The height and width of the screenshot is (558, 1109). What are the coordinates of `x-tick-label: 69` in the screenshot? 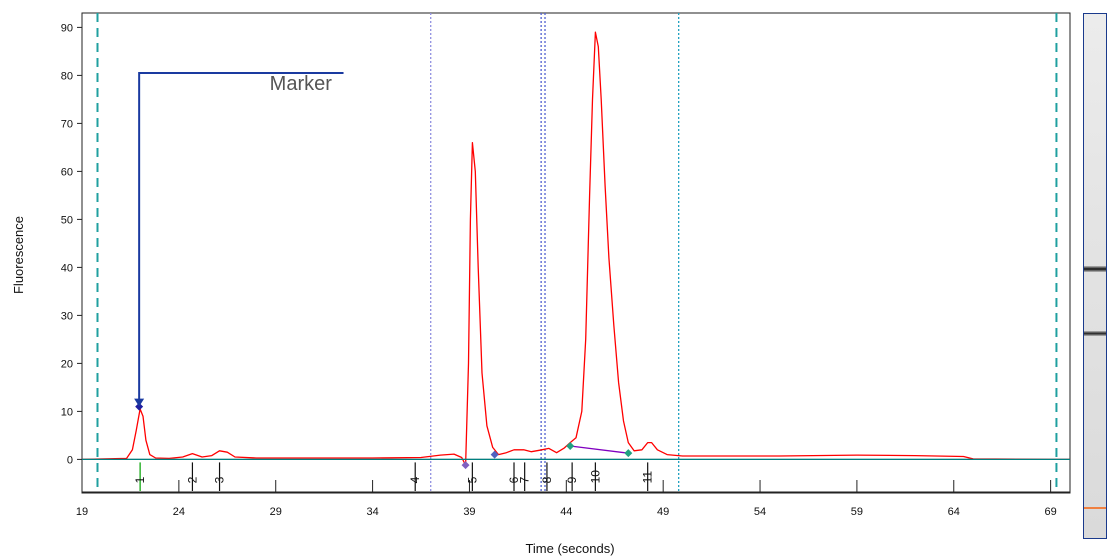 It's located at (1051, 512).